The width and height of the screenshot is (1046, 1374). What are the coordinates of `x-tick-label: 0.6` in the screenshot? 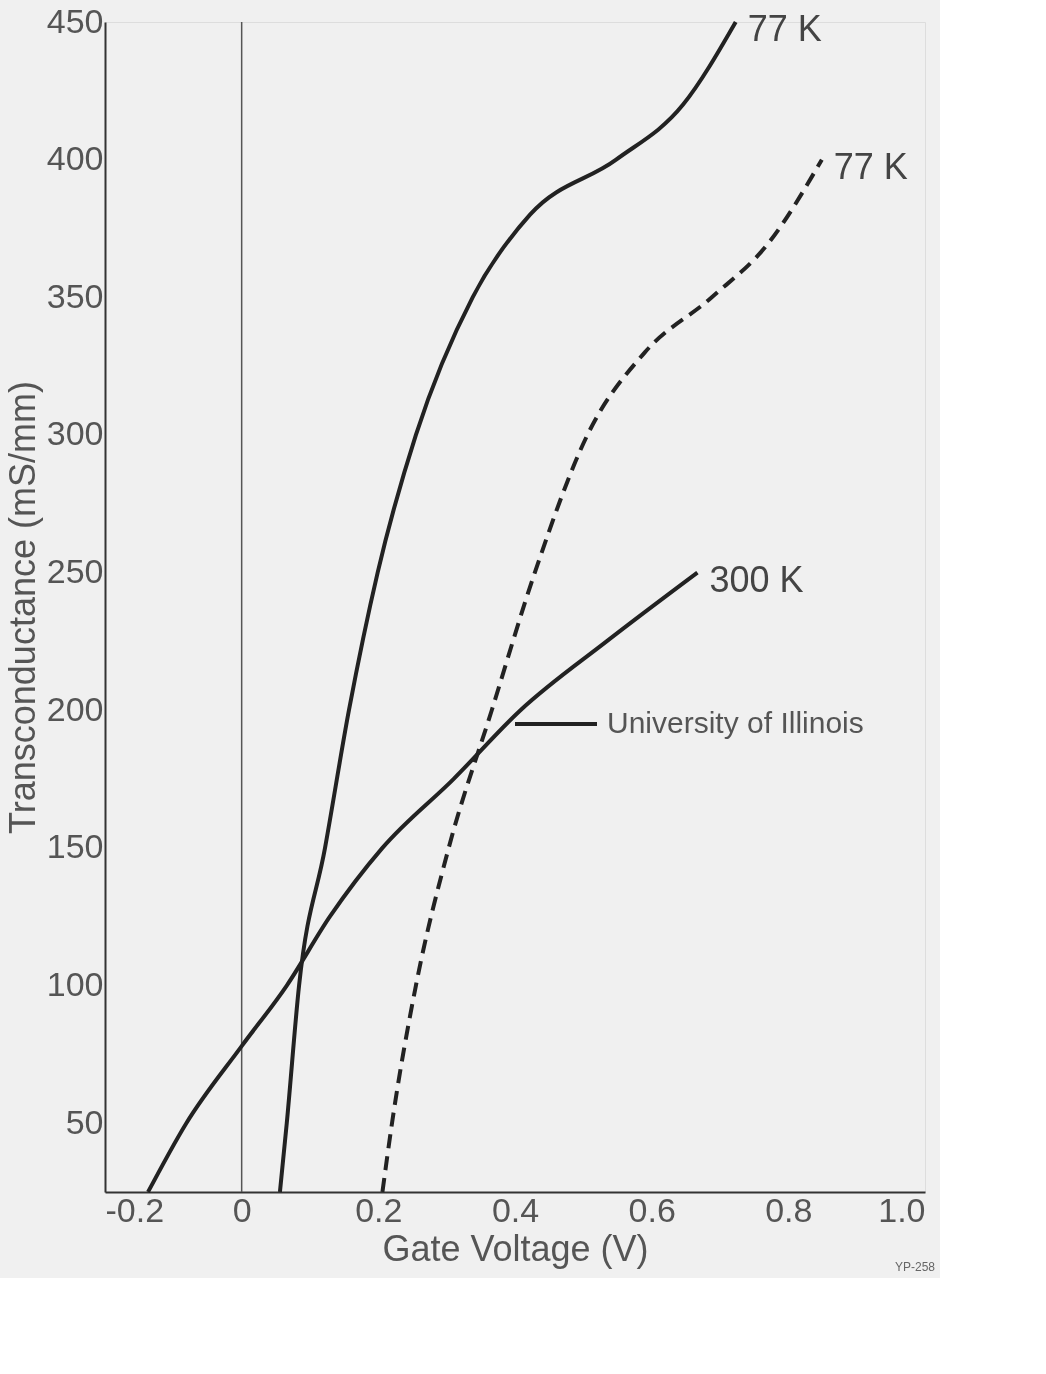 It's located at (652, 1209).